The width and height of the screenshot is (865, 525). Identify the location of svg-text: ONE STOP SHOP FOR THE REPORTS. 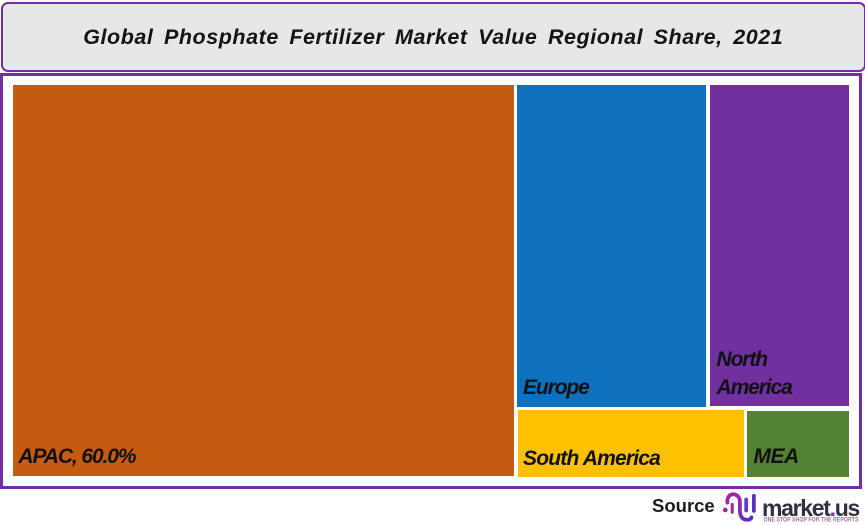
(812, 520).